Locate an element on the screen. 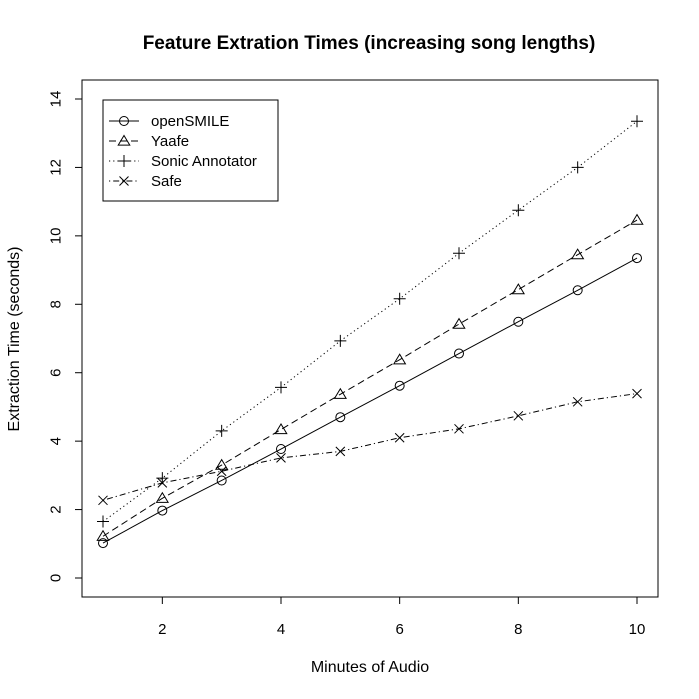 This screenshot has width=699, height=699. y-tick-label: 12 is located at coordinates (56, 167).